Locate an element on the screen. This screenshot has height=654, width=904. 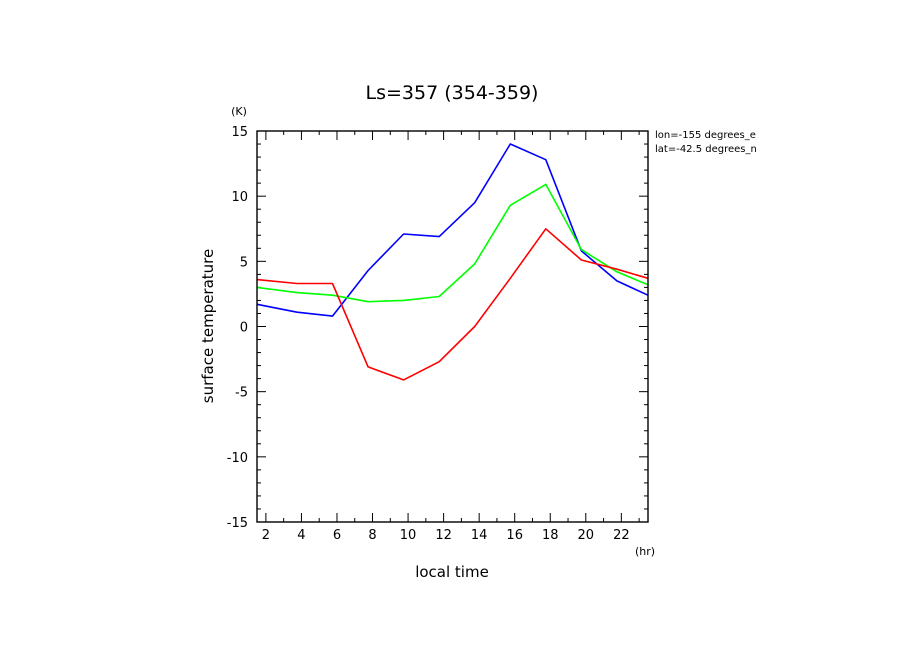
x-tick-label: 2 is located at coordinates (266, 535).